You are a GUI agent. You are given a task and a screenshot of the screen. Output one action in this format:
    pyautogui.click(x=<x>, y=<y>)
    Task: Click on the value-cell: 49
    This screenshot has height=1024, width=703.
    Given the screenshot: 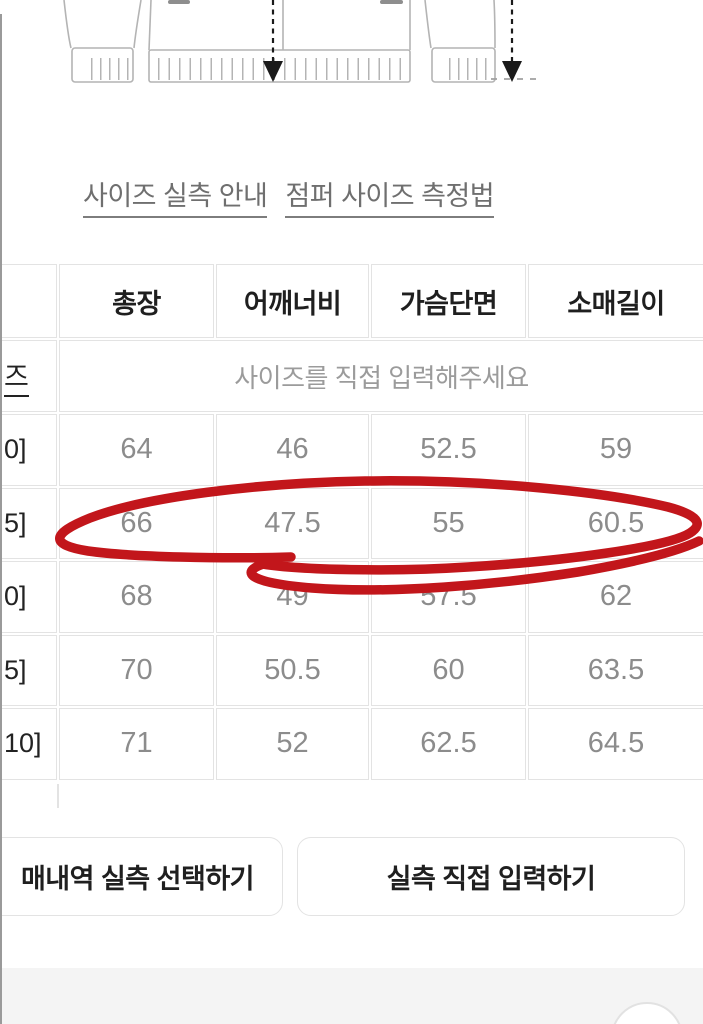 What is the action you would take?
    pyautogui.click(x=292, y=597)
    